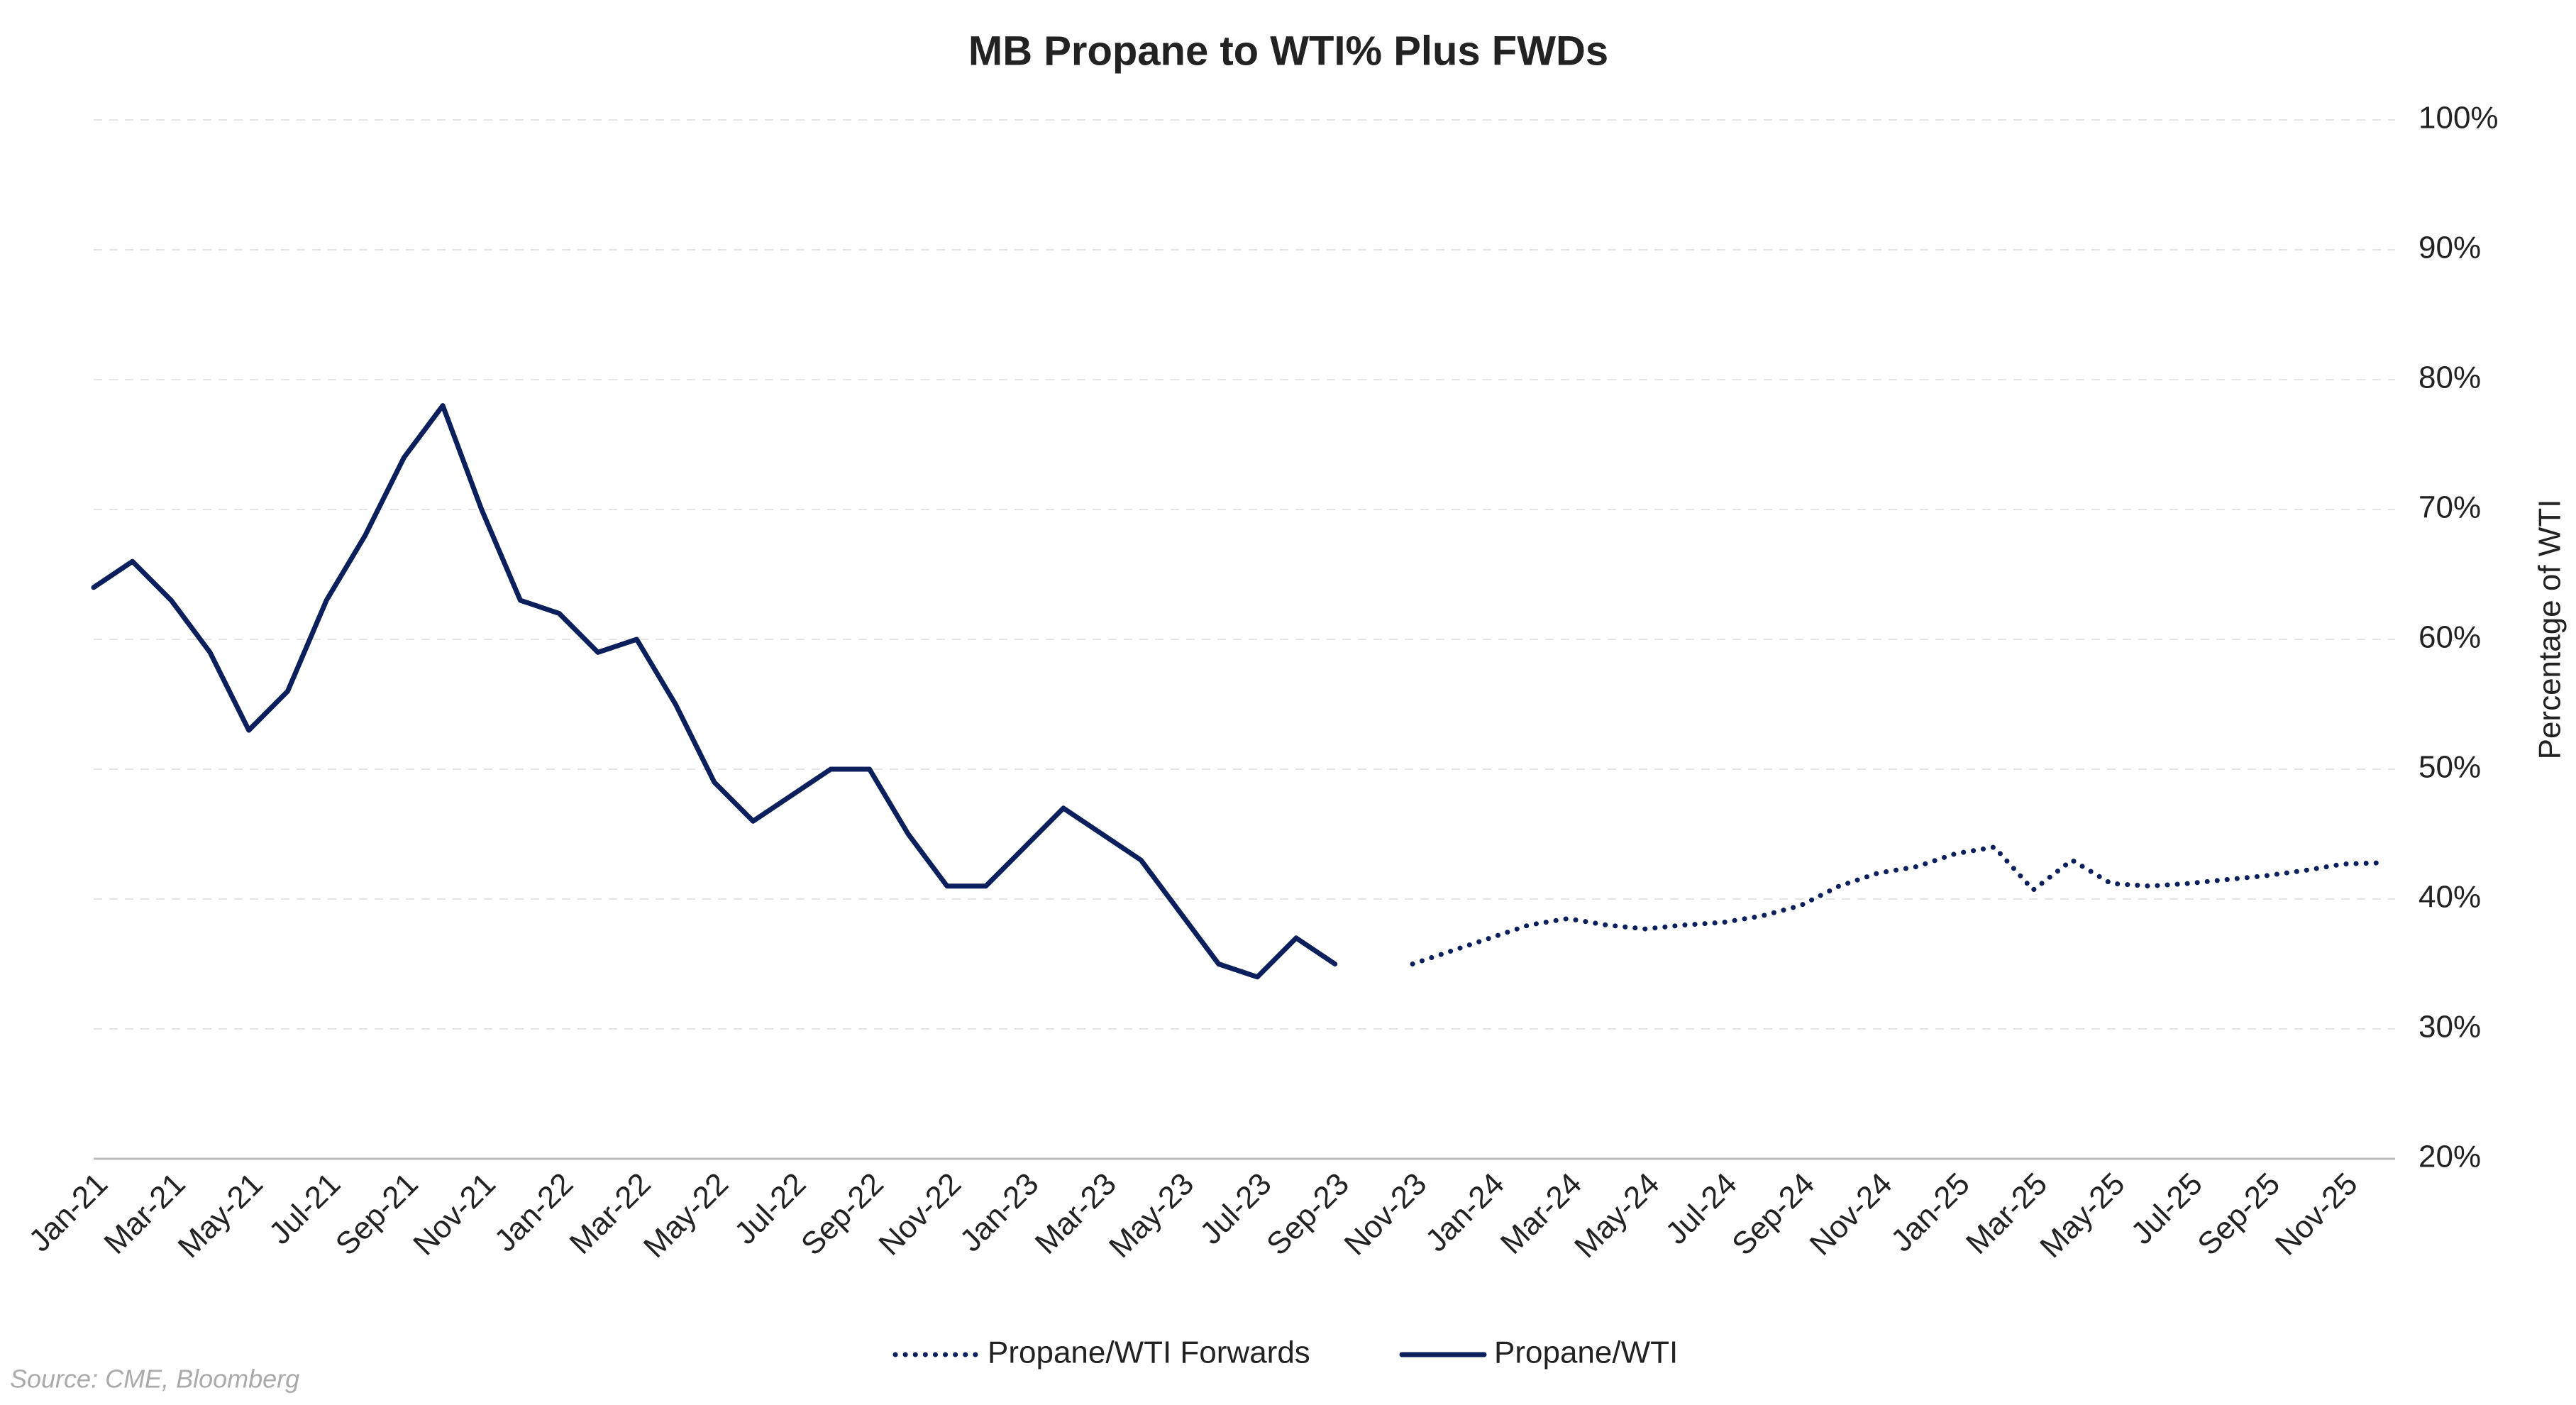 The image size is (2576, 1405). What do you see at coordinates (2450, 767) in the screenshot?
I see `y-tick-label: 50%` at bounding box center [2450, 767].